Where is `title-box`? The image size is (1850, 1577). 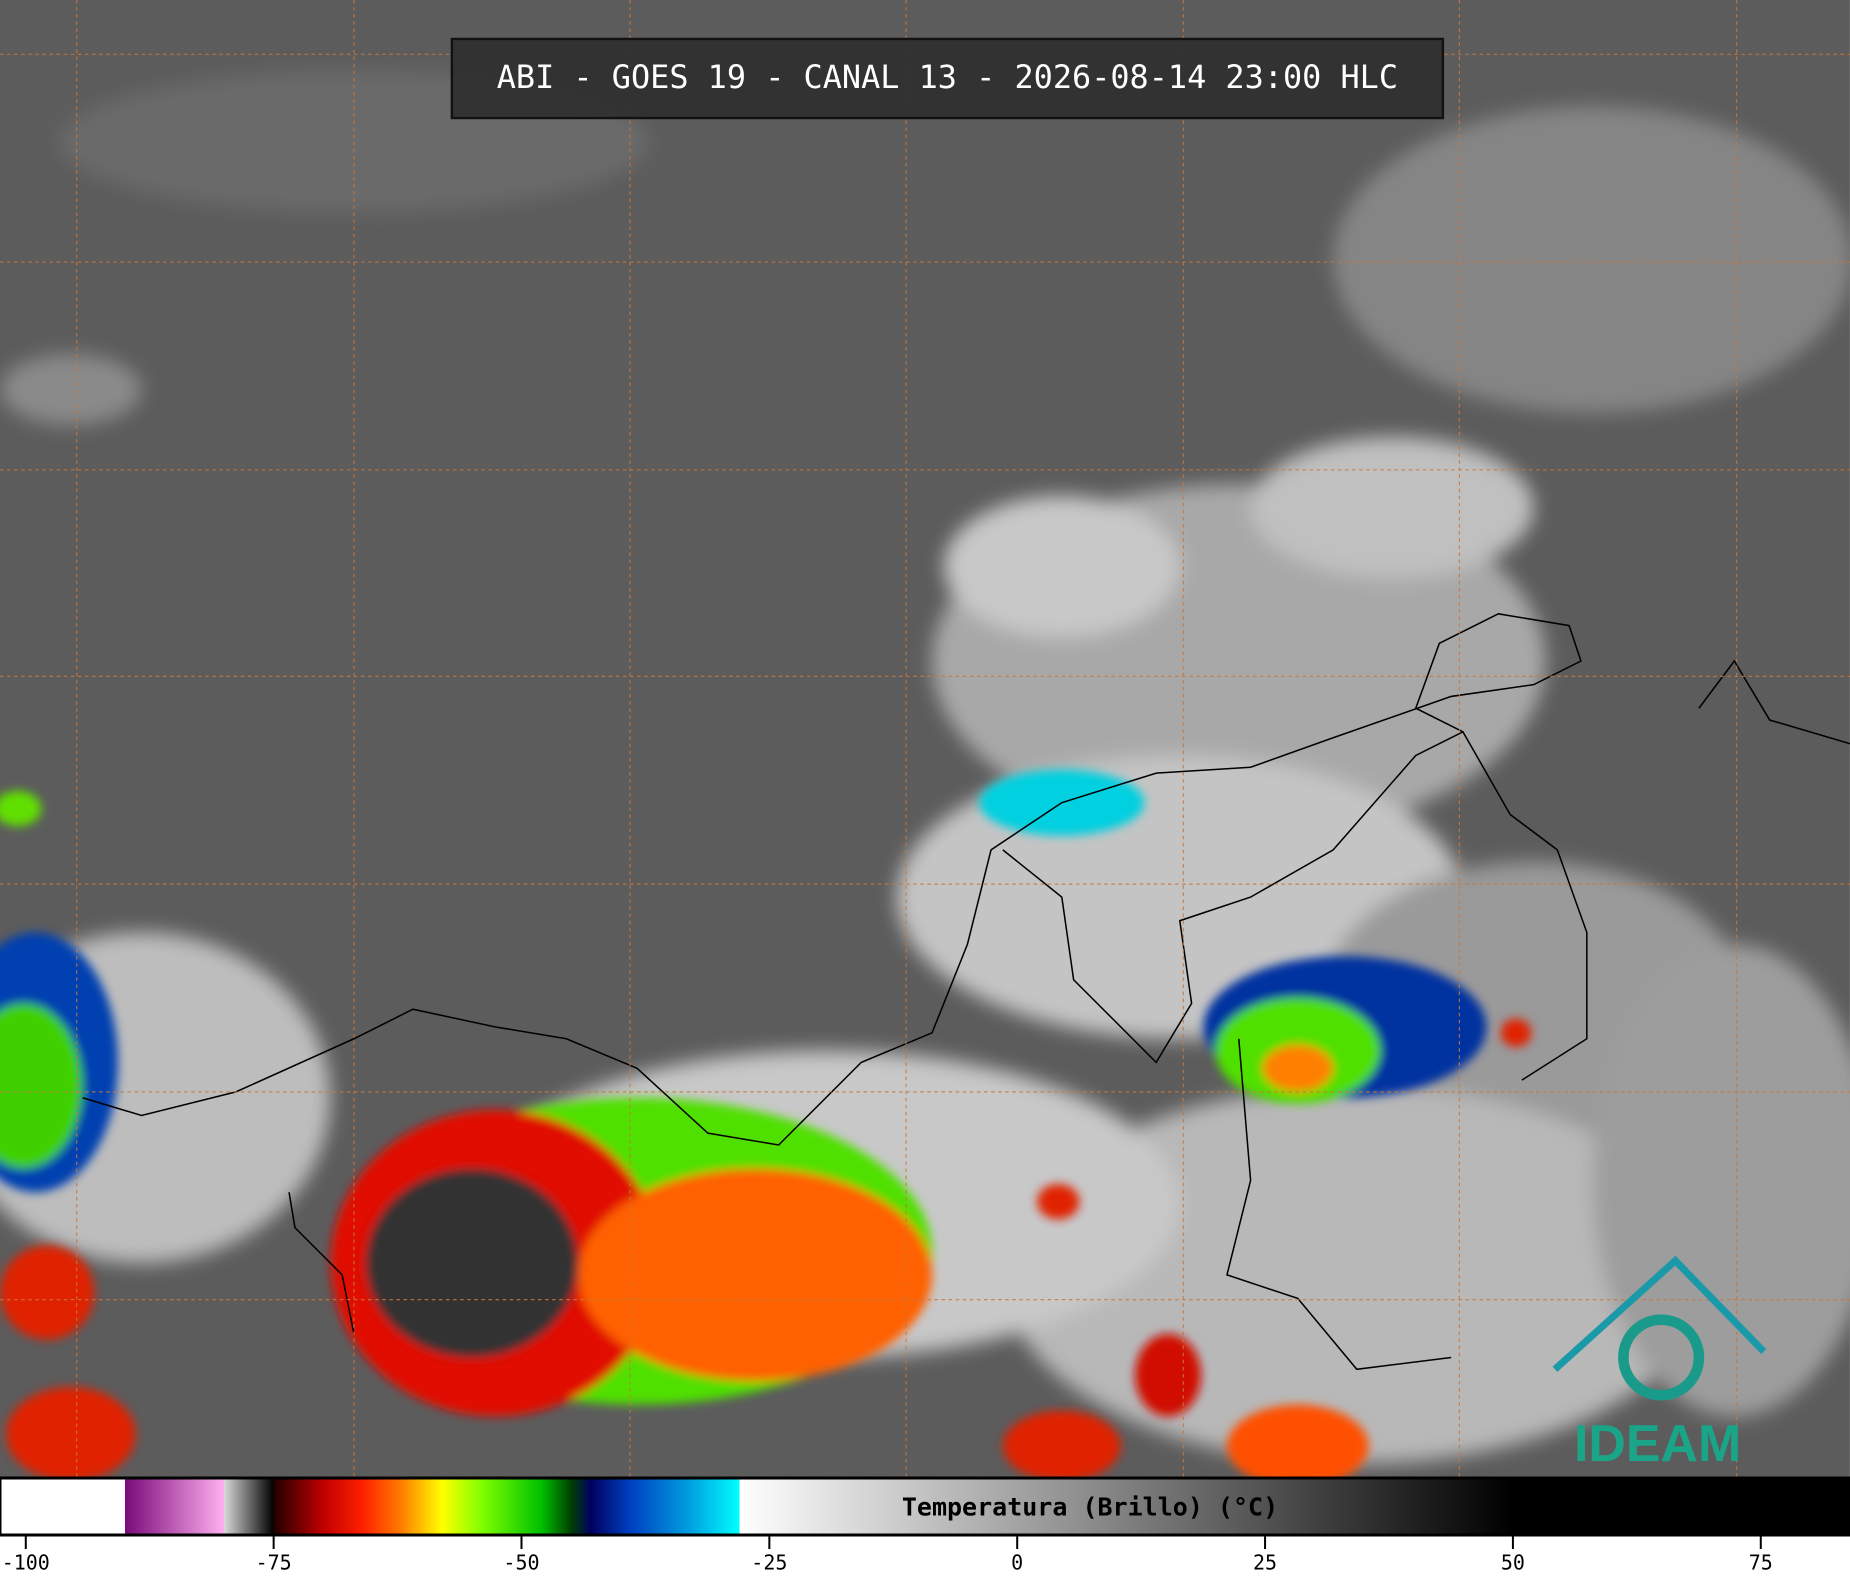 title-box is located at coordinates (947, 78).